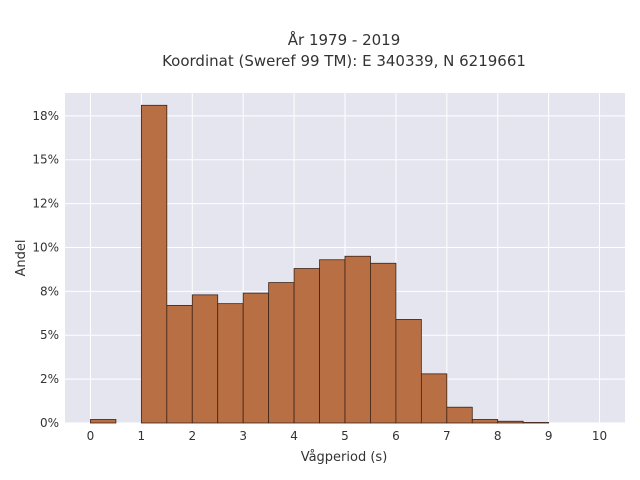  Describe the element at coordinates (49, 291) in the screenshot. I see `y-tick-label: 8%` at that location.